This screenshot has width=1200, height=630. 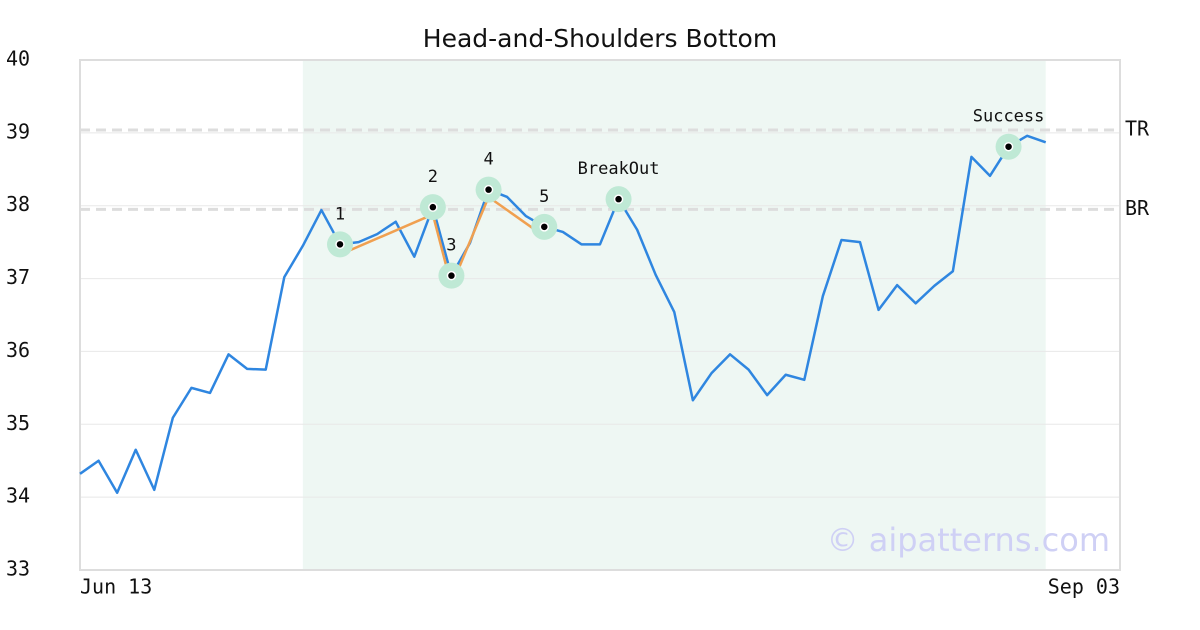 What do you see at coordinates (116, 587) in the screenshot?
I see `x-tick-label: Jun 13` at bounding box center [116, 587].